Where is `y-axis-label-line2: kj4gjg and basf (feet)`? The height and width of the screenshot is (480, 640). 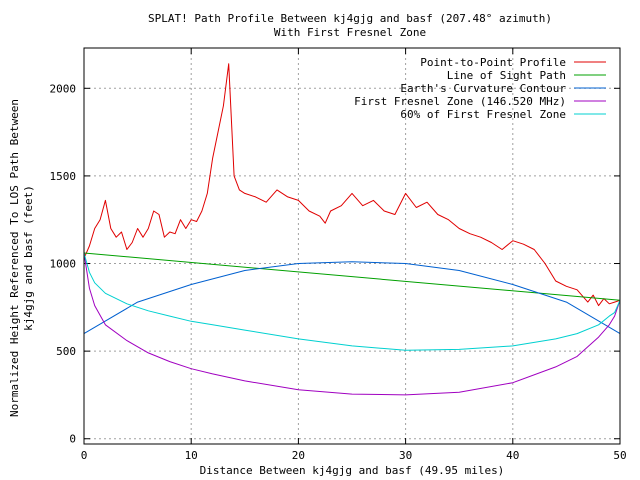
y-axis-label-line2: kj4gjg and basf (feet) is located at coordinates (28, 258).